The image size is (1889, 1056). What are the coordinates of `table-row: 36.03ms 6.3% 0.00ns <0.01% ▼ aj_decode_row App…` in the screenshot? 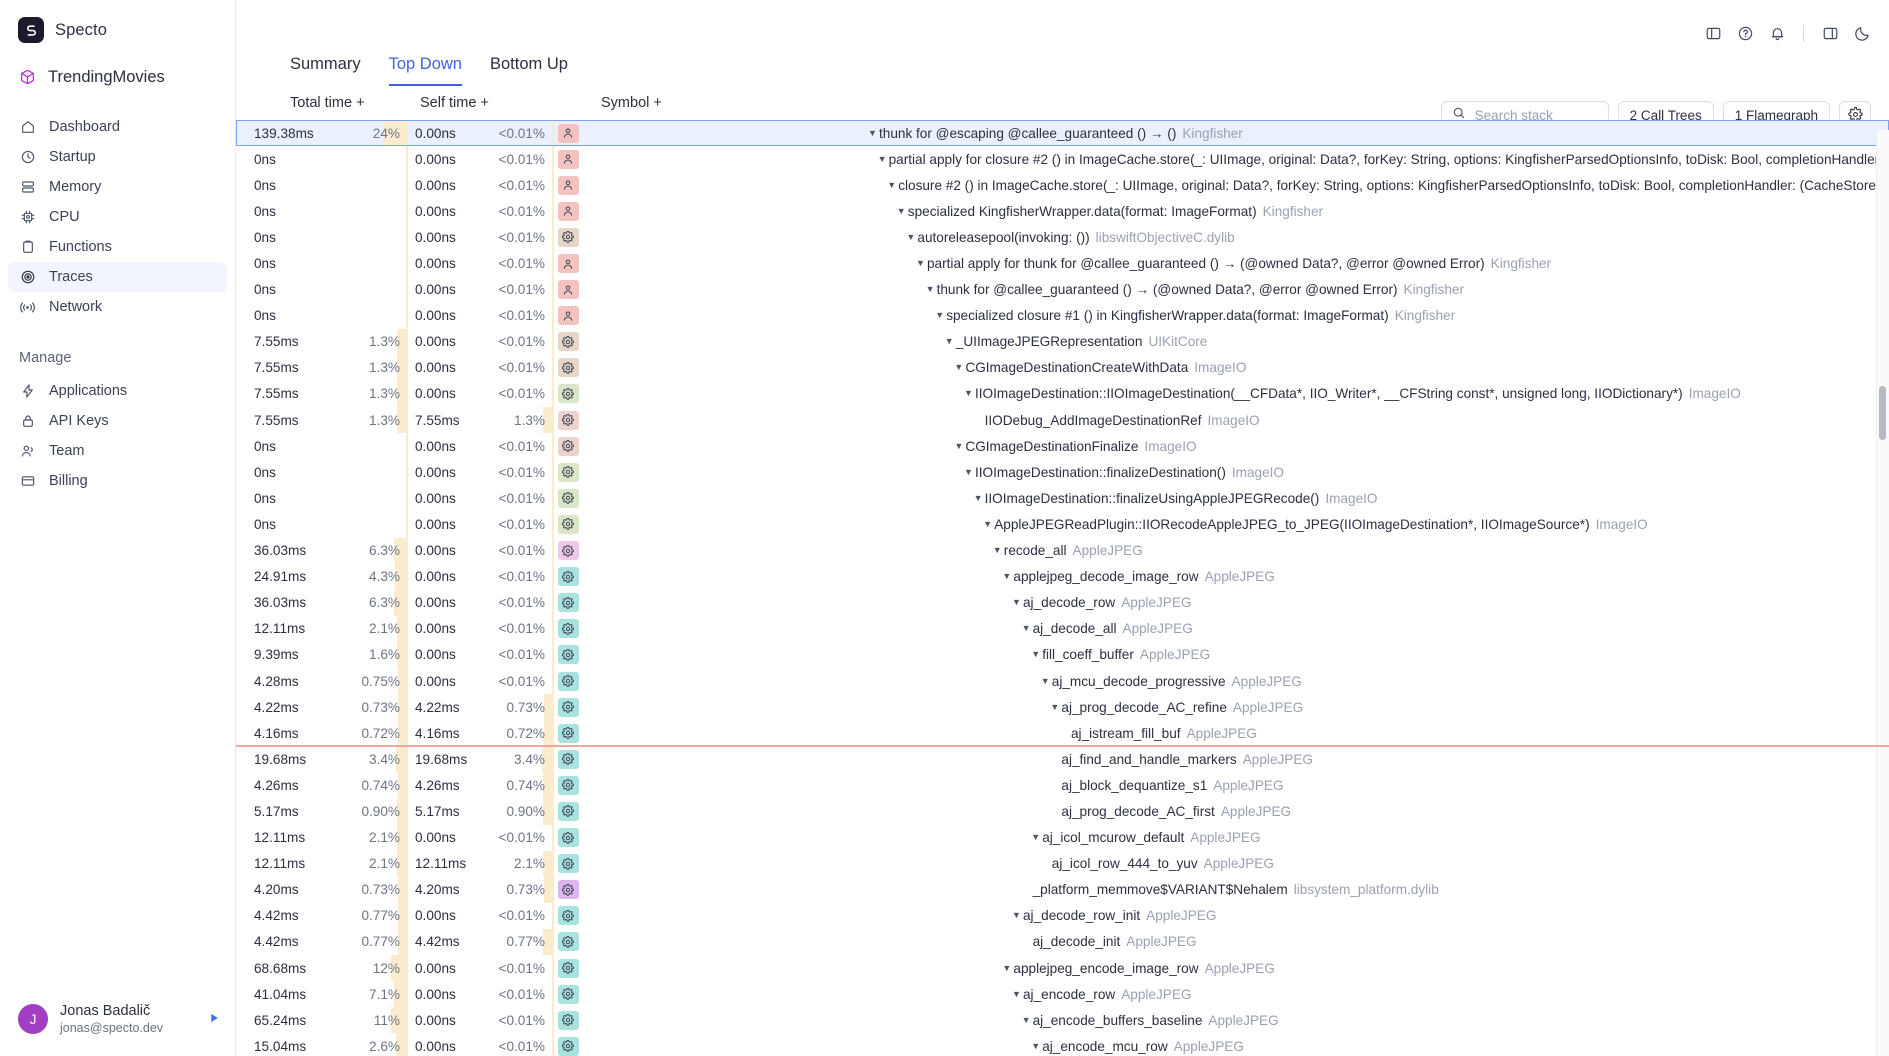 It's located at (1062, 602).